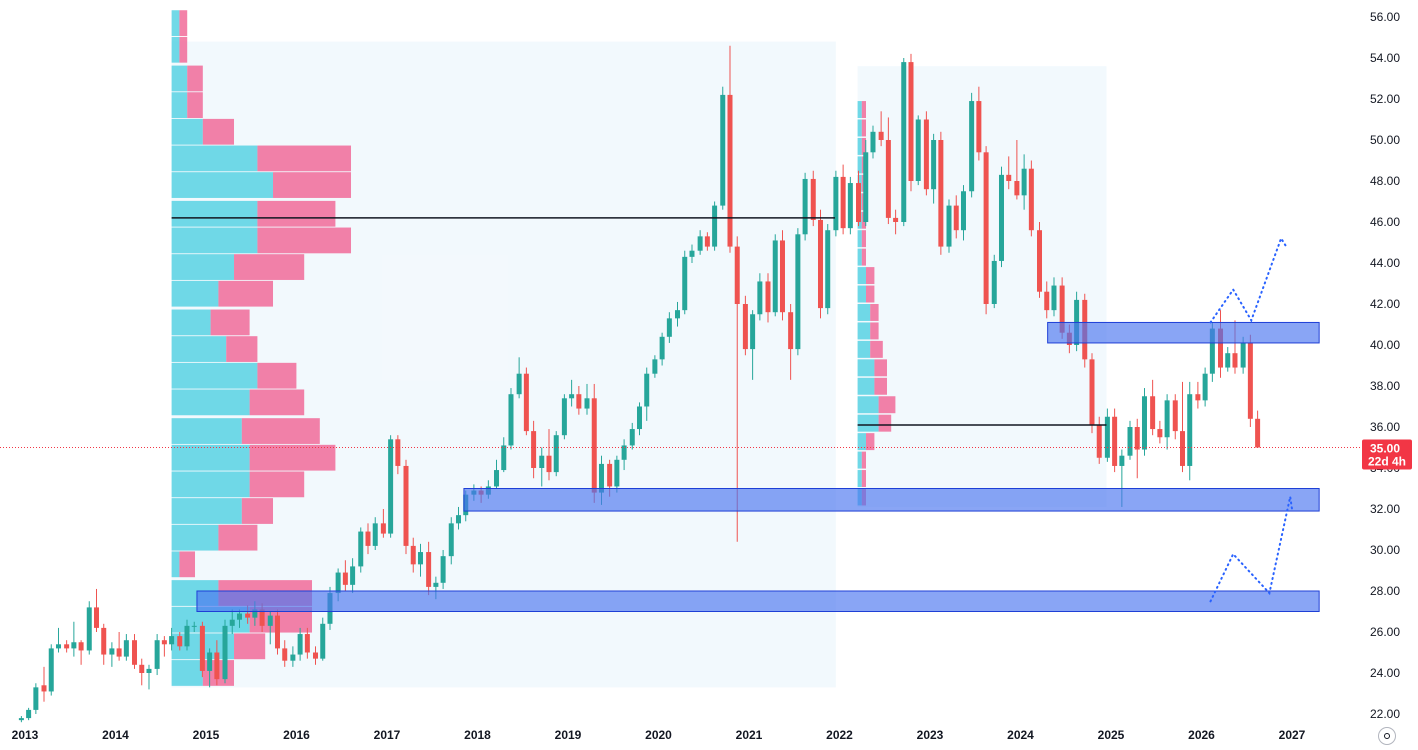 Image resolution: width=1418 pixels, height=750 pixels. Describe the element at coordinates (1251, 419) in the screenshot. I see `projection-paths` at that location.